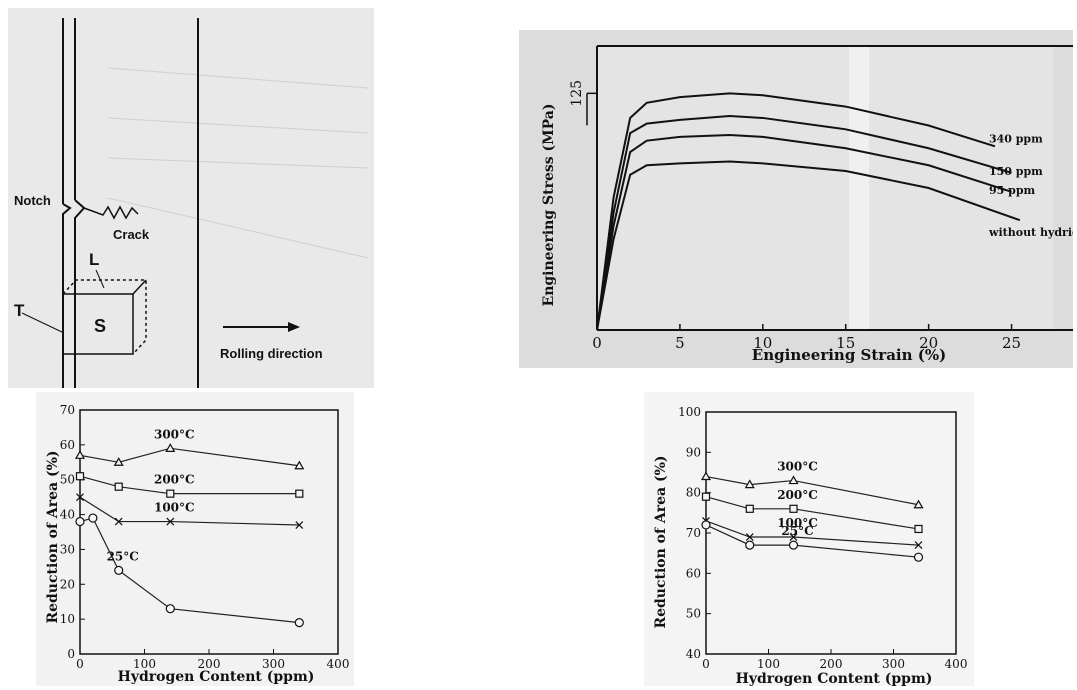 The height and width of the screenshot is (690, 1077). Describe the element at coordinates (261, 327) in the screenshot. I see `rolling-arrow` at that location.